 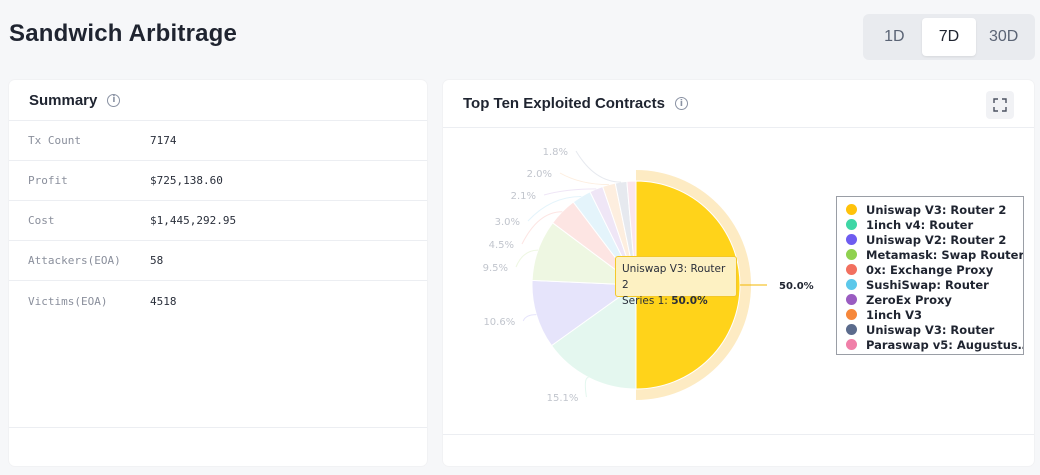 What do you see at coordinates (894, 36) in the screenshot?
I see `range-1d-button: 1D` at bounding box center [894, 36].